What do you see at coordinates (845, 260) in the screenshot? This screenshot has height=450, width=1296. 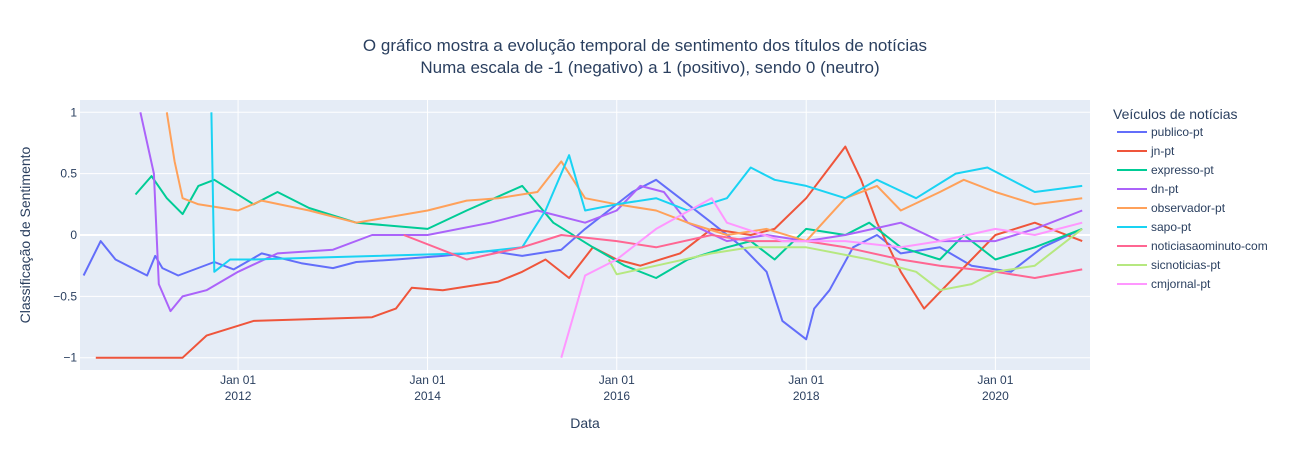 I see `series-line-sicnoticias-pt` at bounding box center [845, 260].